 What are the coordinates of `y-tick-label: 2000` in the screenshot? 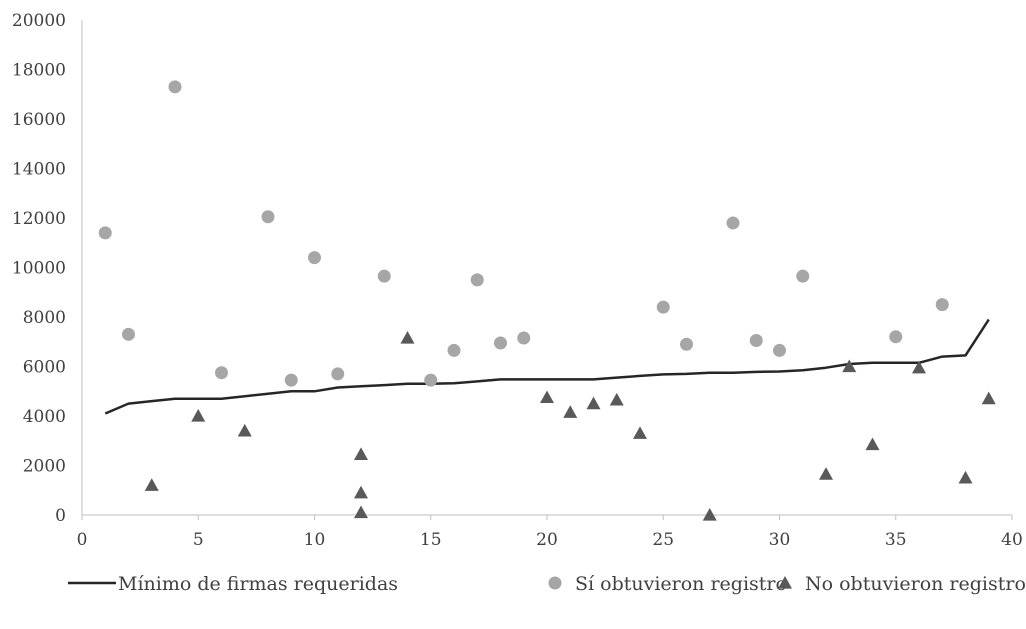 It's located at (44, 467).